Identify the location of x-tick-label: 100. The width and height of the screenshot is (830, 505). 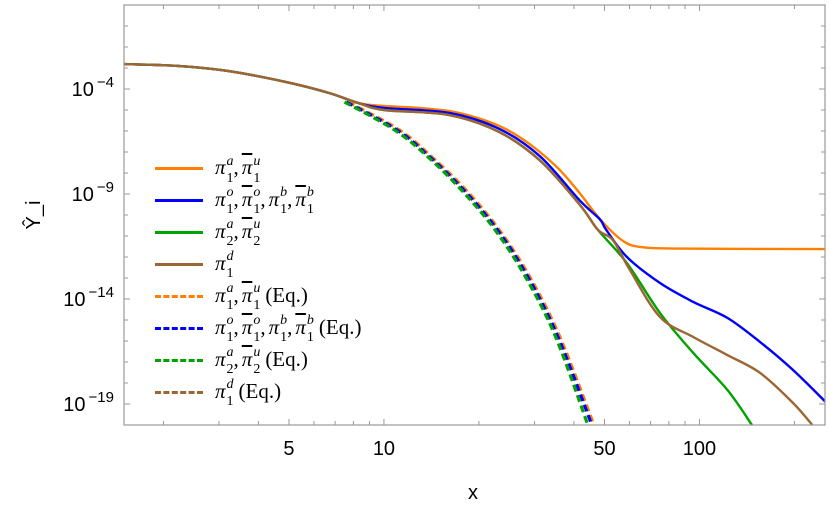
(699, 449).